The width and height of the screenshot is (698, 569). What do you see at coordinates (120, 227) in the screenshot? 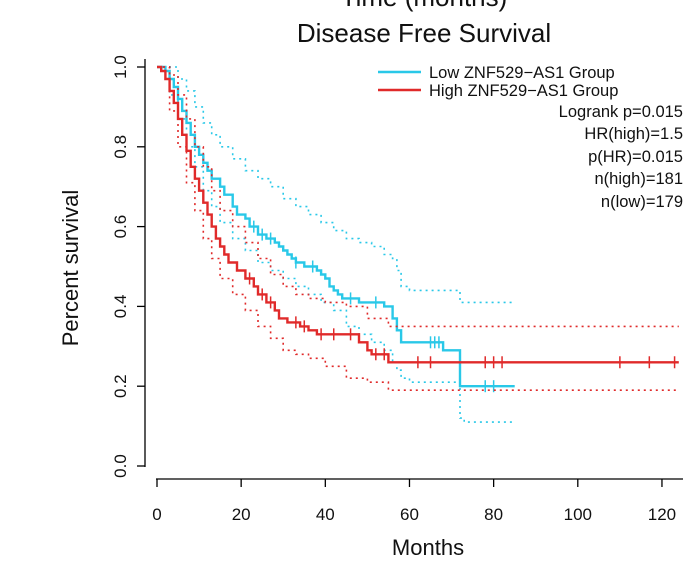
I see `y-tick-label: 0.6` at bounding box center [120, 227].